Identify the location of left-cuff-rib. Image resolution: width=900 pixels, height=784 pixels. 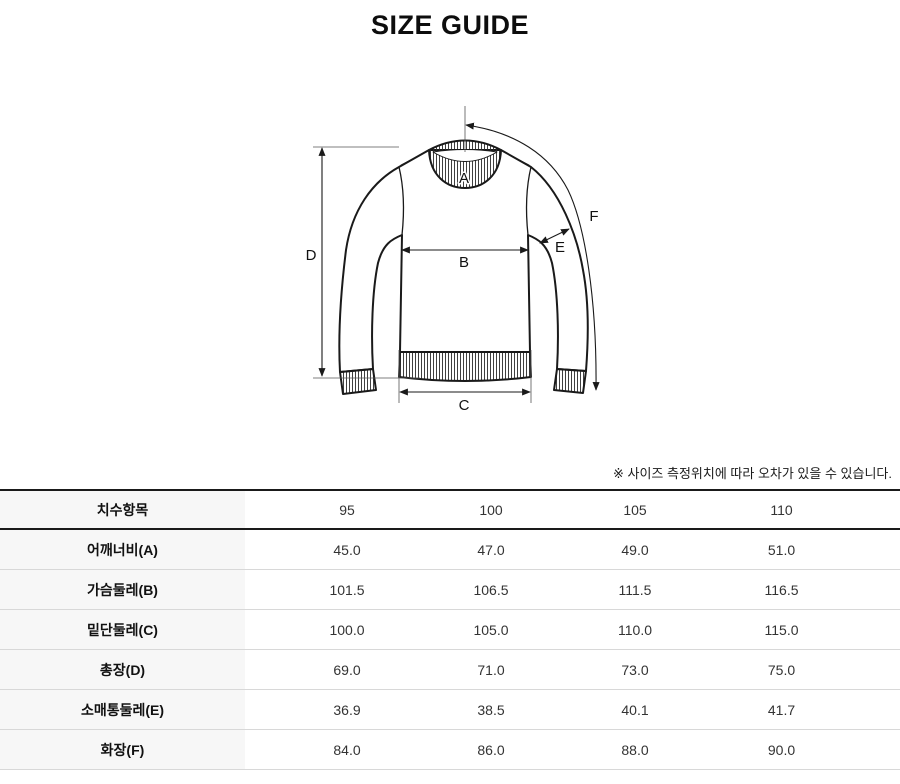
(358, 381).